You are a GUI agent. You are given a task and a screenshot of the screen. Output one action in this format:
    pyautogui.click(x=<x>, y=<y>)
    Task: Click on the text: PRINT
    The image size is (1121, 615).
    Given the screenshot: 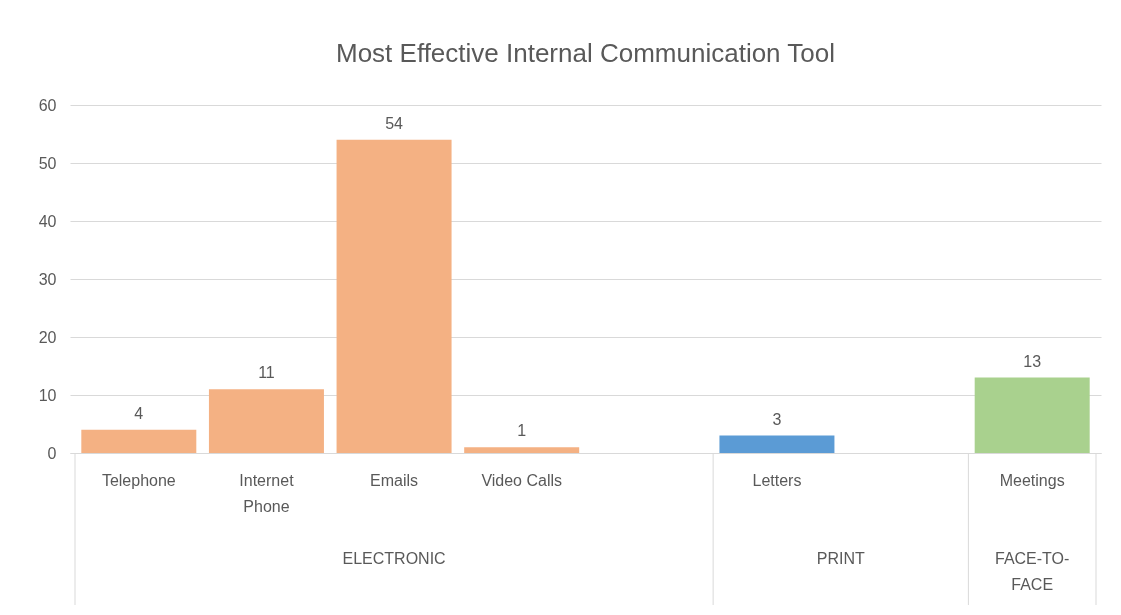 What is the action you would take?
    pyautogui.click(x=840, y=558)
    